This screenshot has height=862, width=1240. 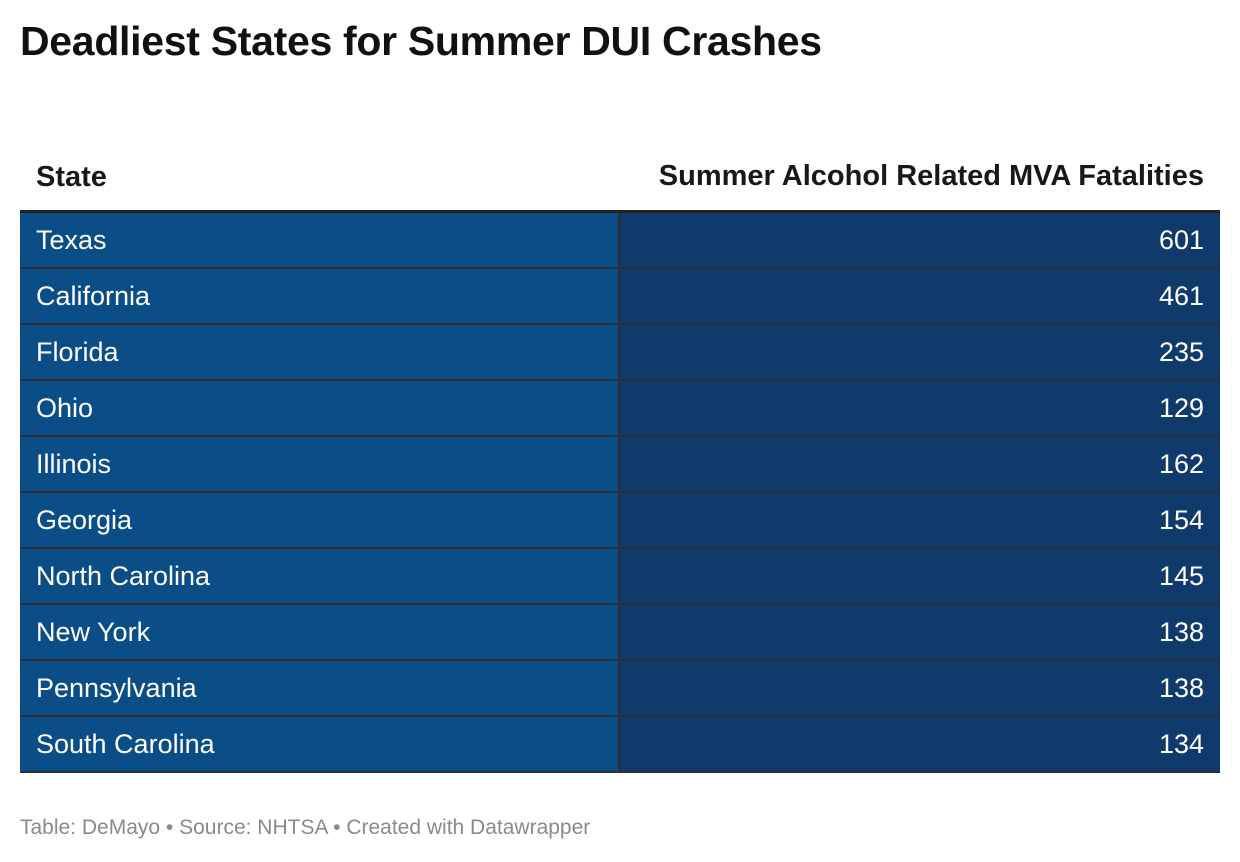 I want to click on cell-fatalities: 154, so click(x=920, y=520).